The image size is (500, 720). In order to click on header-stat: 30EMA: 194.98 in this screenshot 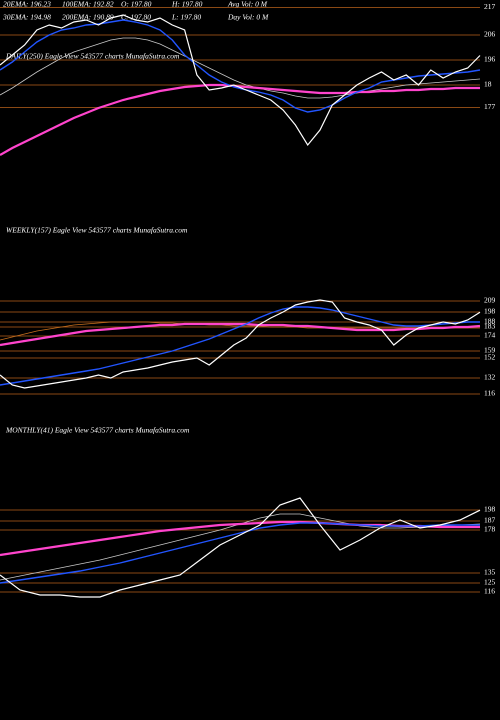, I will do `click(26, 17)`.